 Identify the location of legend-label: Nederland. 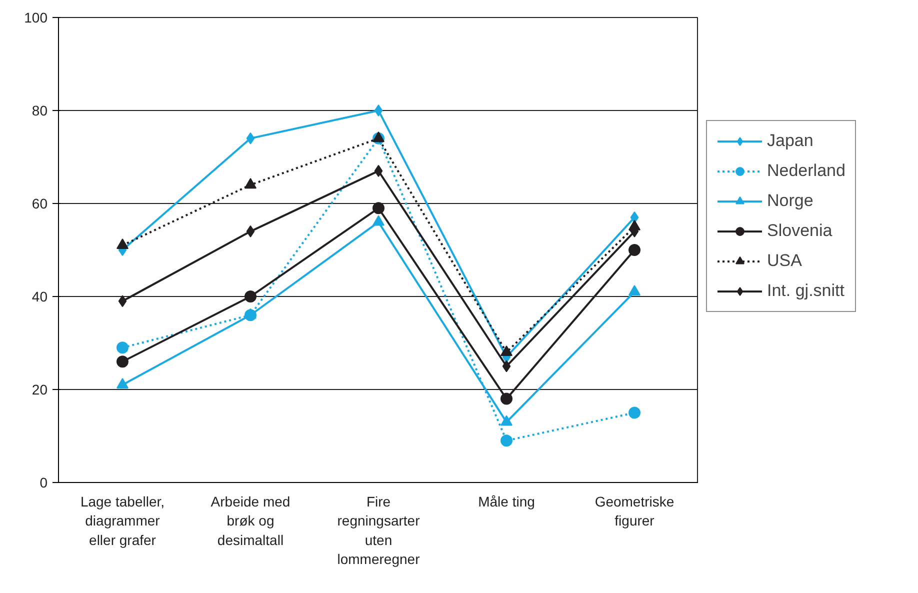
(806, 171).